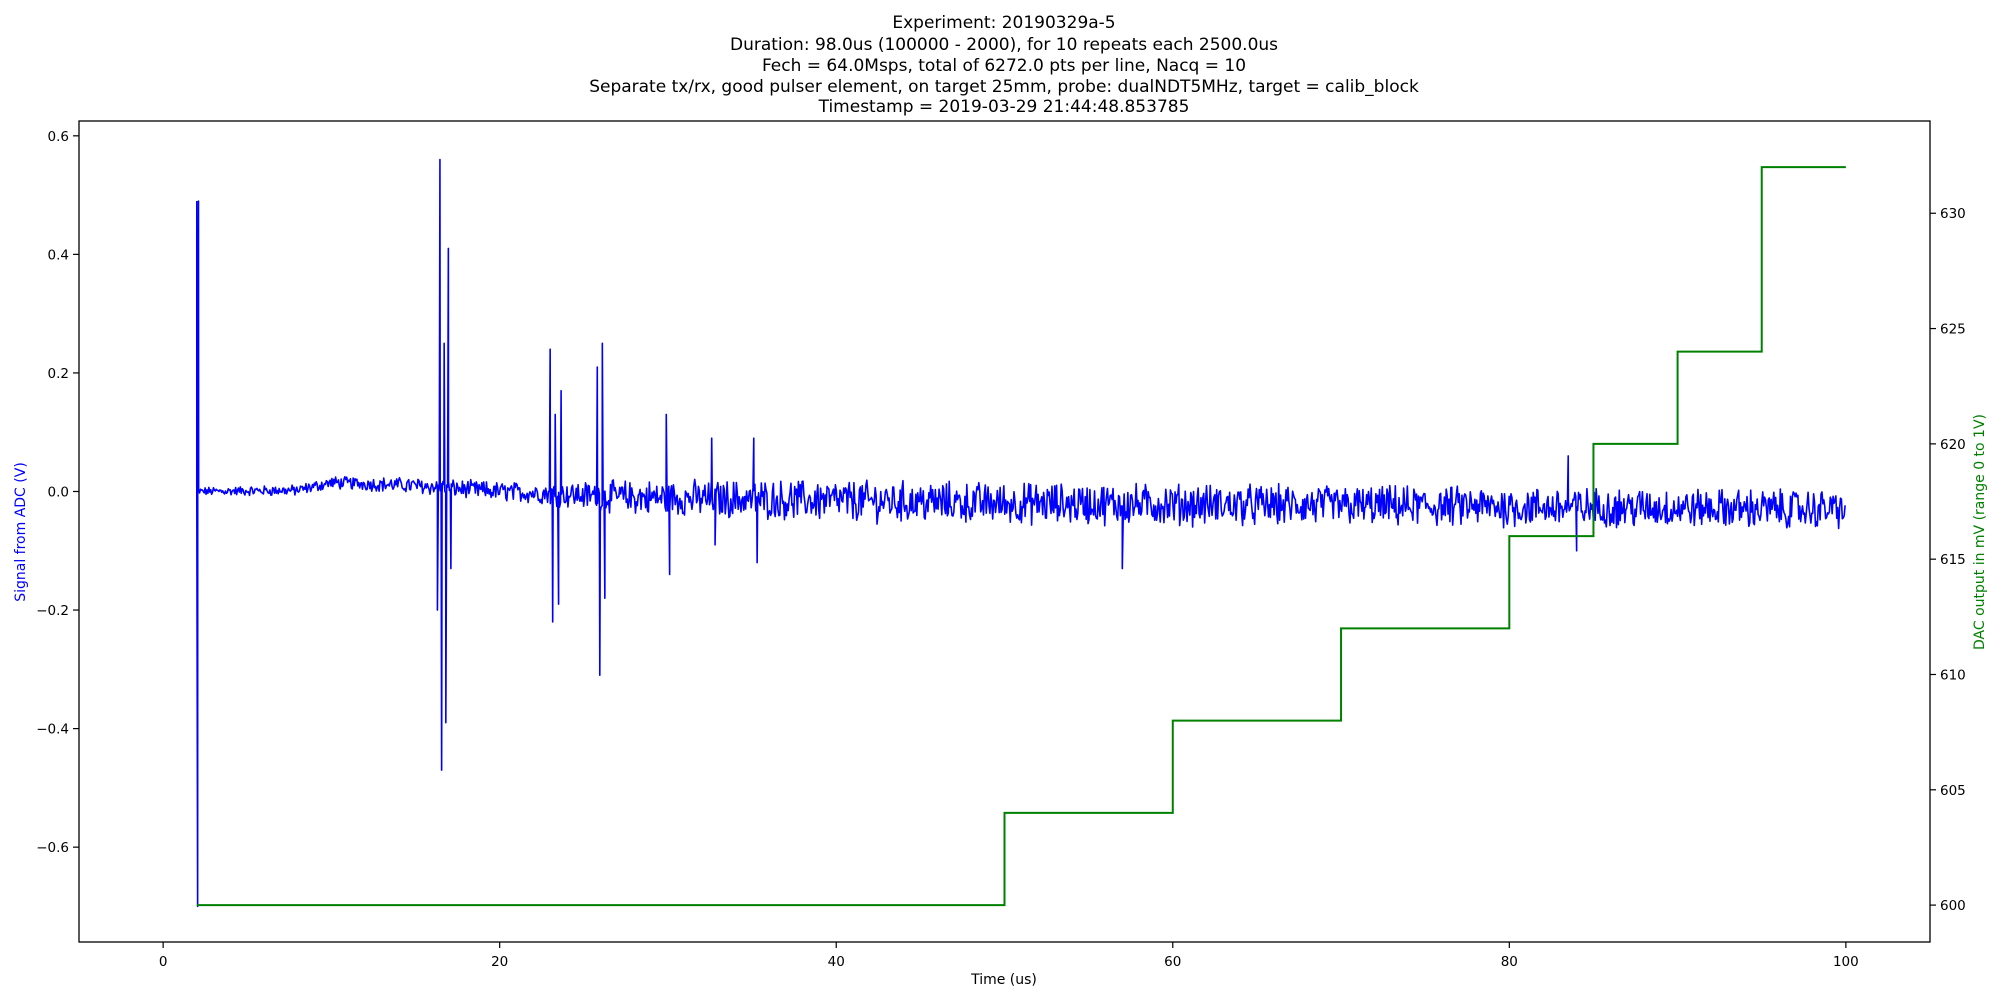 This screenshot has height=1000, width=2000. I want to click on x-axis: 0 20 40 60 80 100, so click(1009, 956).